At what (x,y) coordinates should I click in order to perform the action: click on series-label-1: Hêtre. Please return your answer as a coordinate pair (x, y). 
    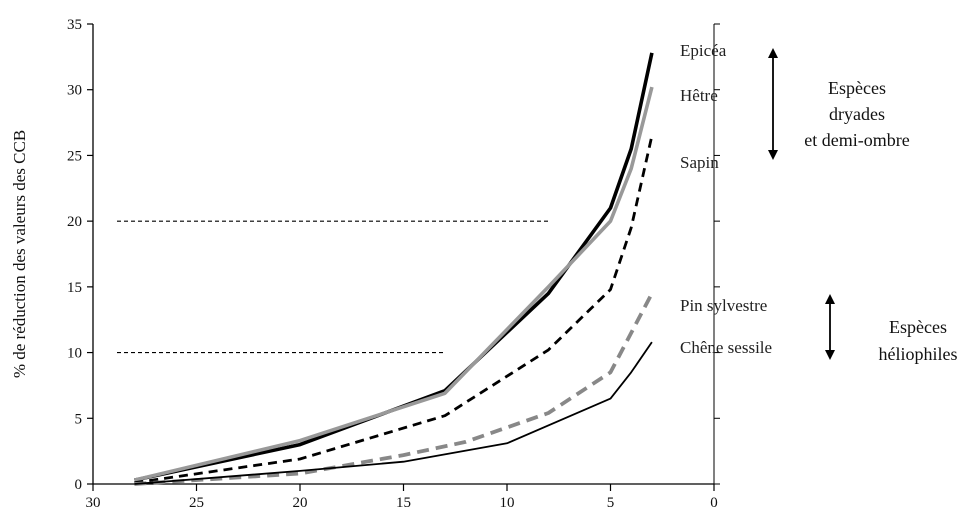
    Looking at the image, I should click on (699, 95).